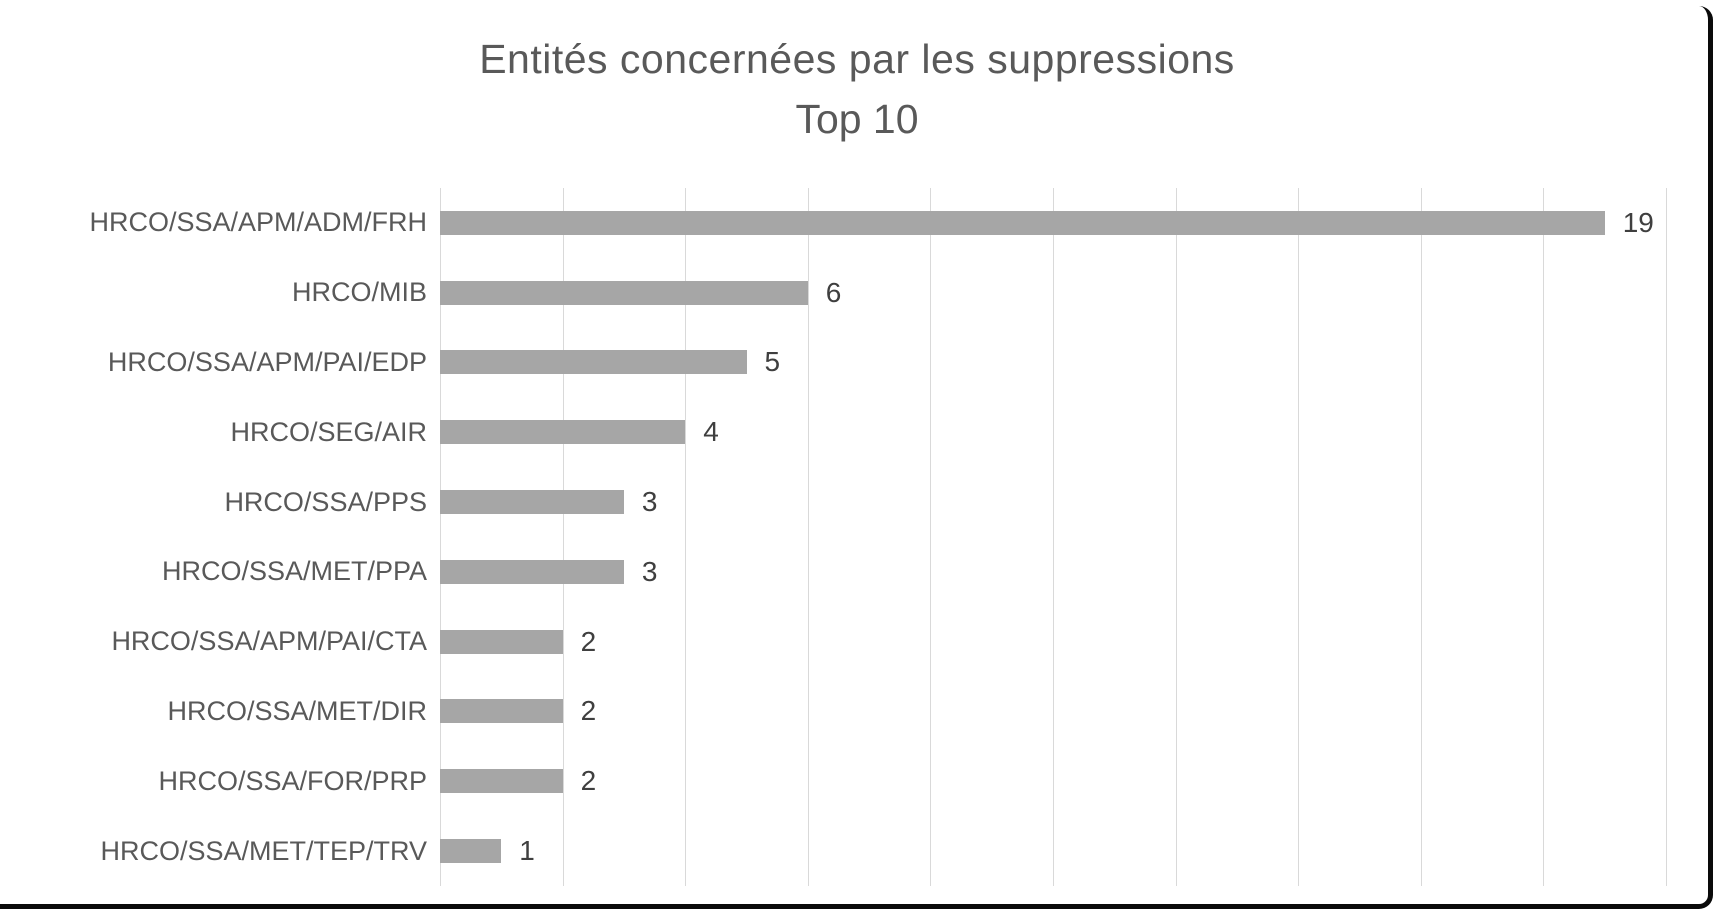 Image resolution: width=1714 pixels, height=910 pixels. What do you see at coordinates (772, 362) in the screenshot?
I see `value-label: 5` at bounding box center [772, 362].